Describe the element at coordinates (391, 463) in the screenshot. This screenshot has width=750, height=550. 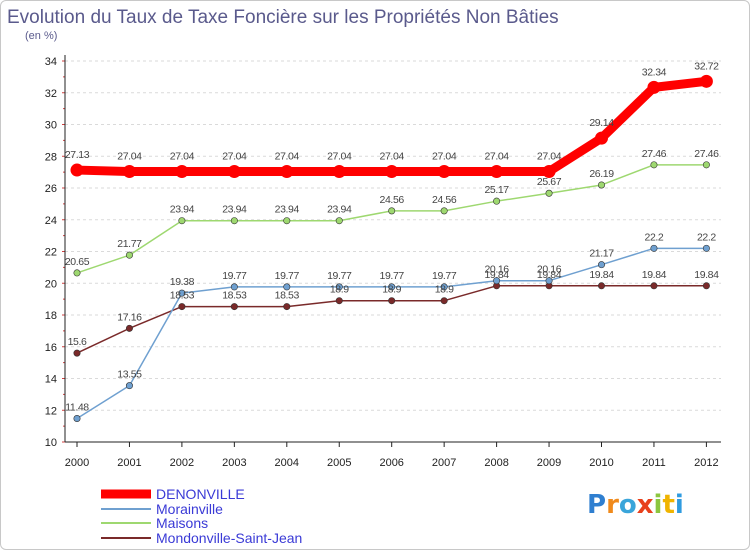
I see `x-tick-label: 2006` at that location.